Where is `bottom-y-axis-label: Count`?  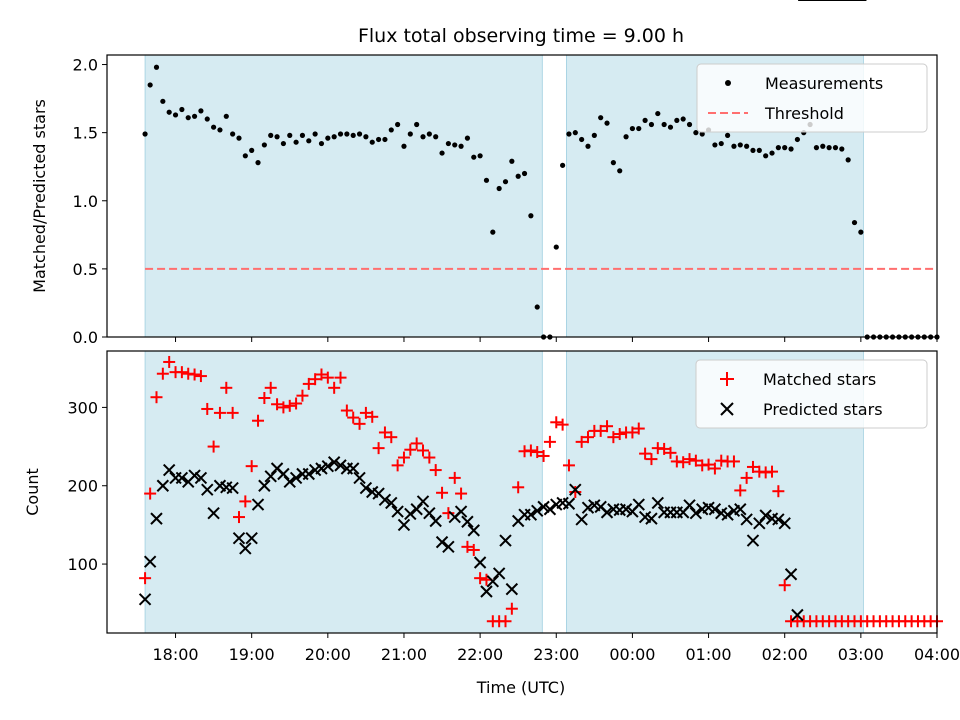
bottom-y-axis-label: Count is located at coordinates (32, 492).